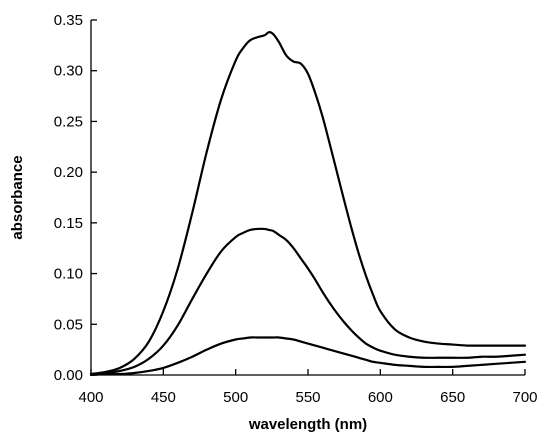 The width and height of the screenshot is (542, 435). What do you see at coordinates (68, 274) in the screenshot?
I see `y-tick-label: 0.10` at bounding box center [68, 274].